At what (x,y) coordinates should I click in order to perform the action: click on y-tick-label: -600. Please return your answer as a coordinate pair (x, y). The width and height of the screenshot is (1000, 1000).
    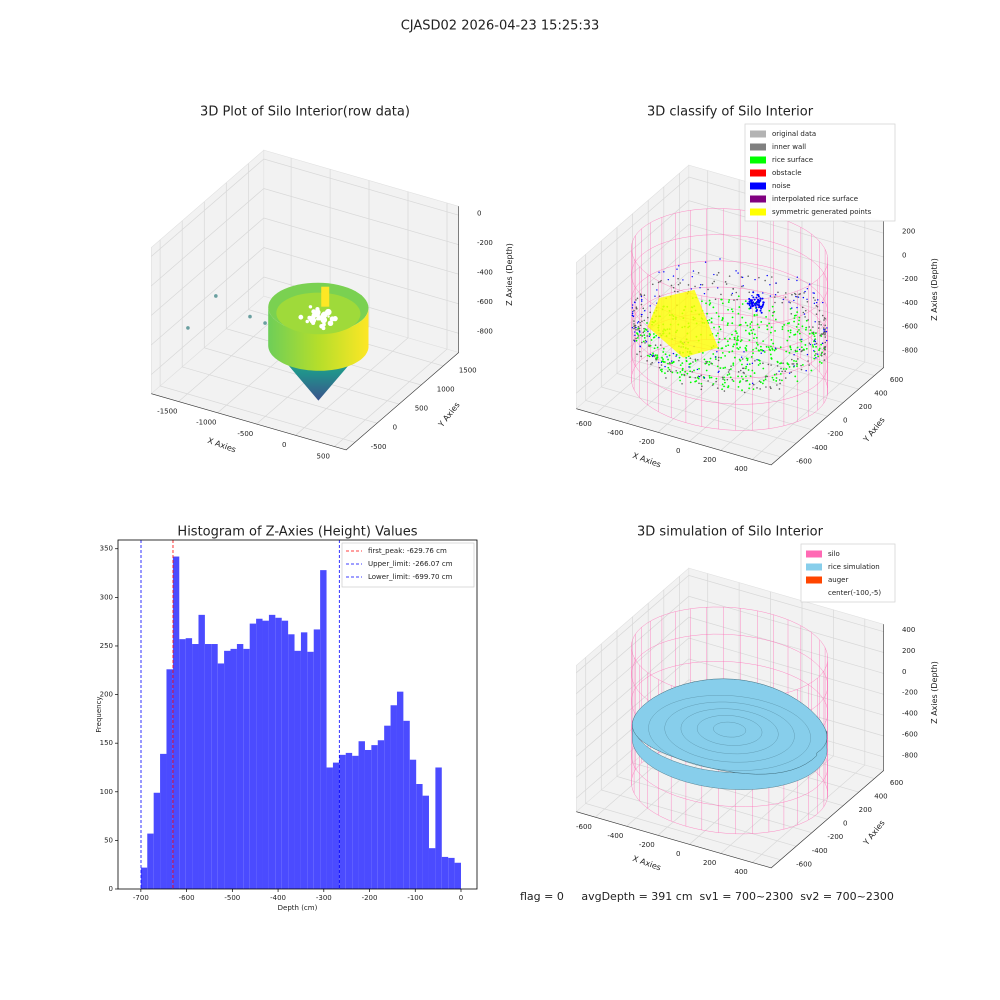
    Looking at the image, I should click on (804, 461).